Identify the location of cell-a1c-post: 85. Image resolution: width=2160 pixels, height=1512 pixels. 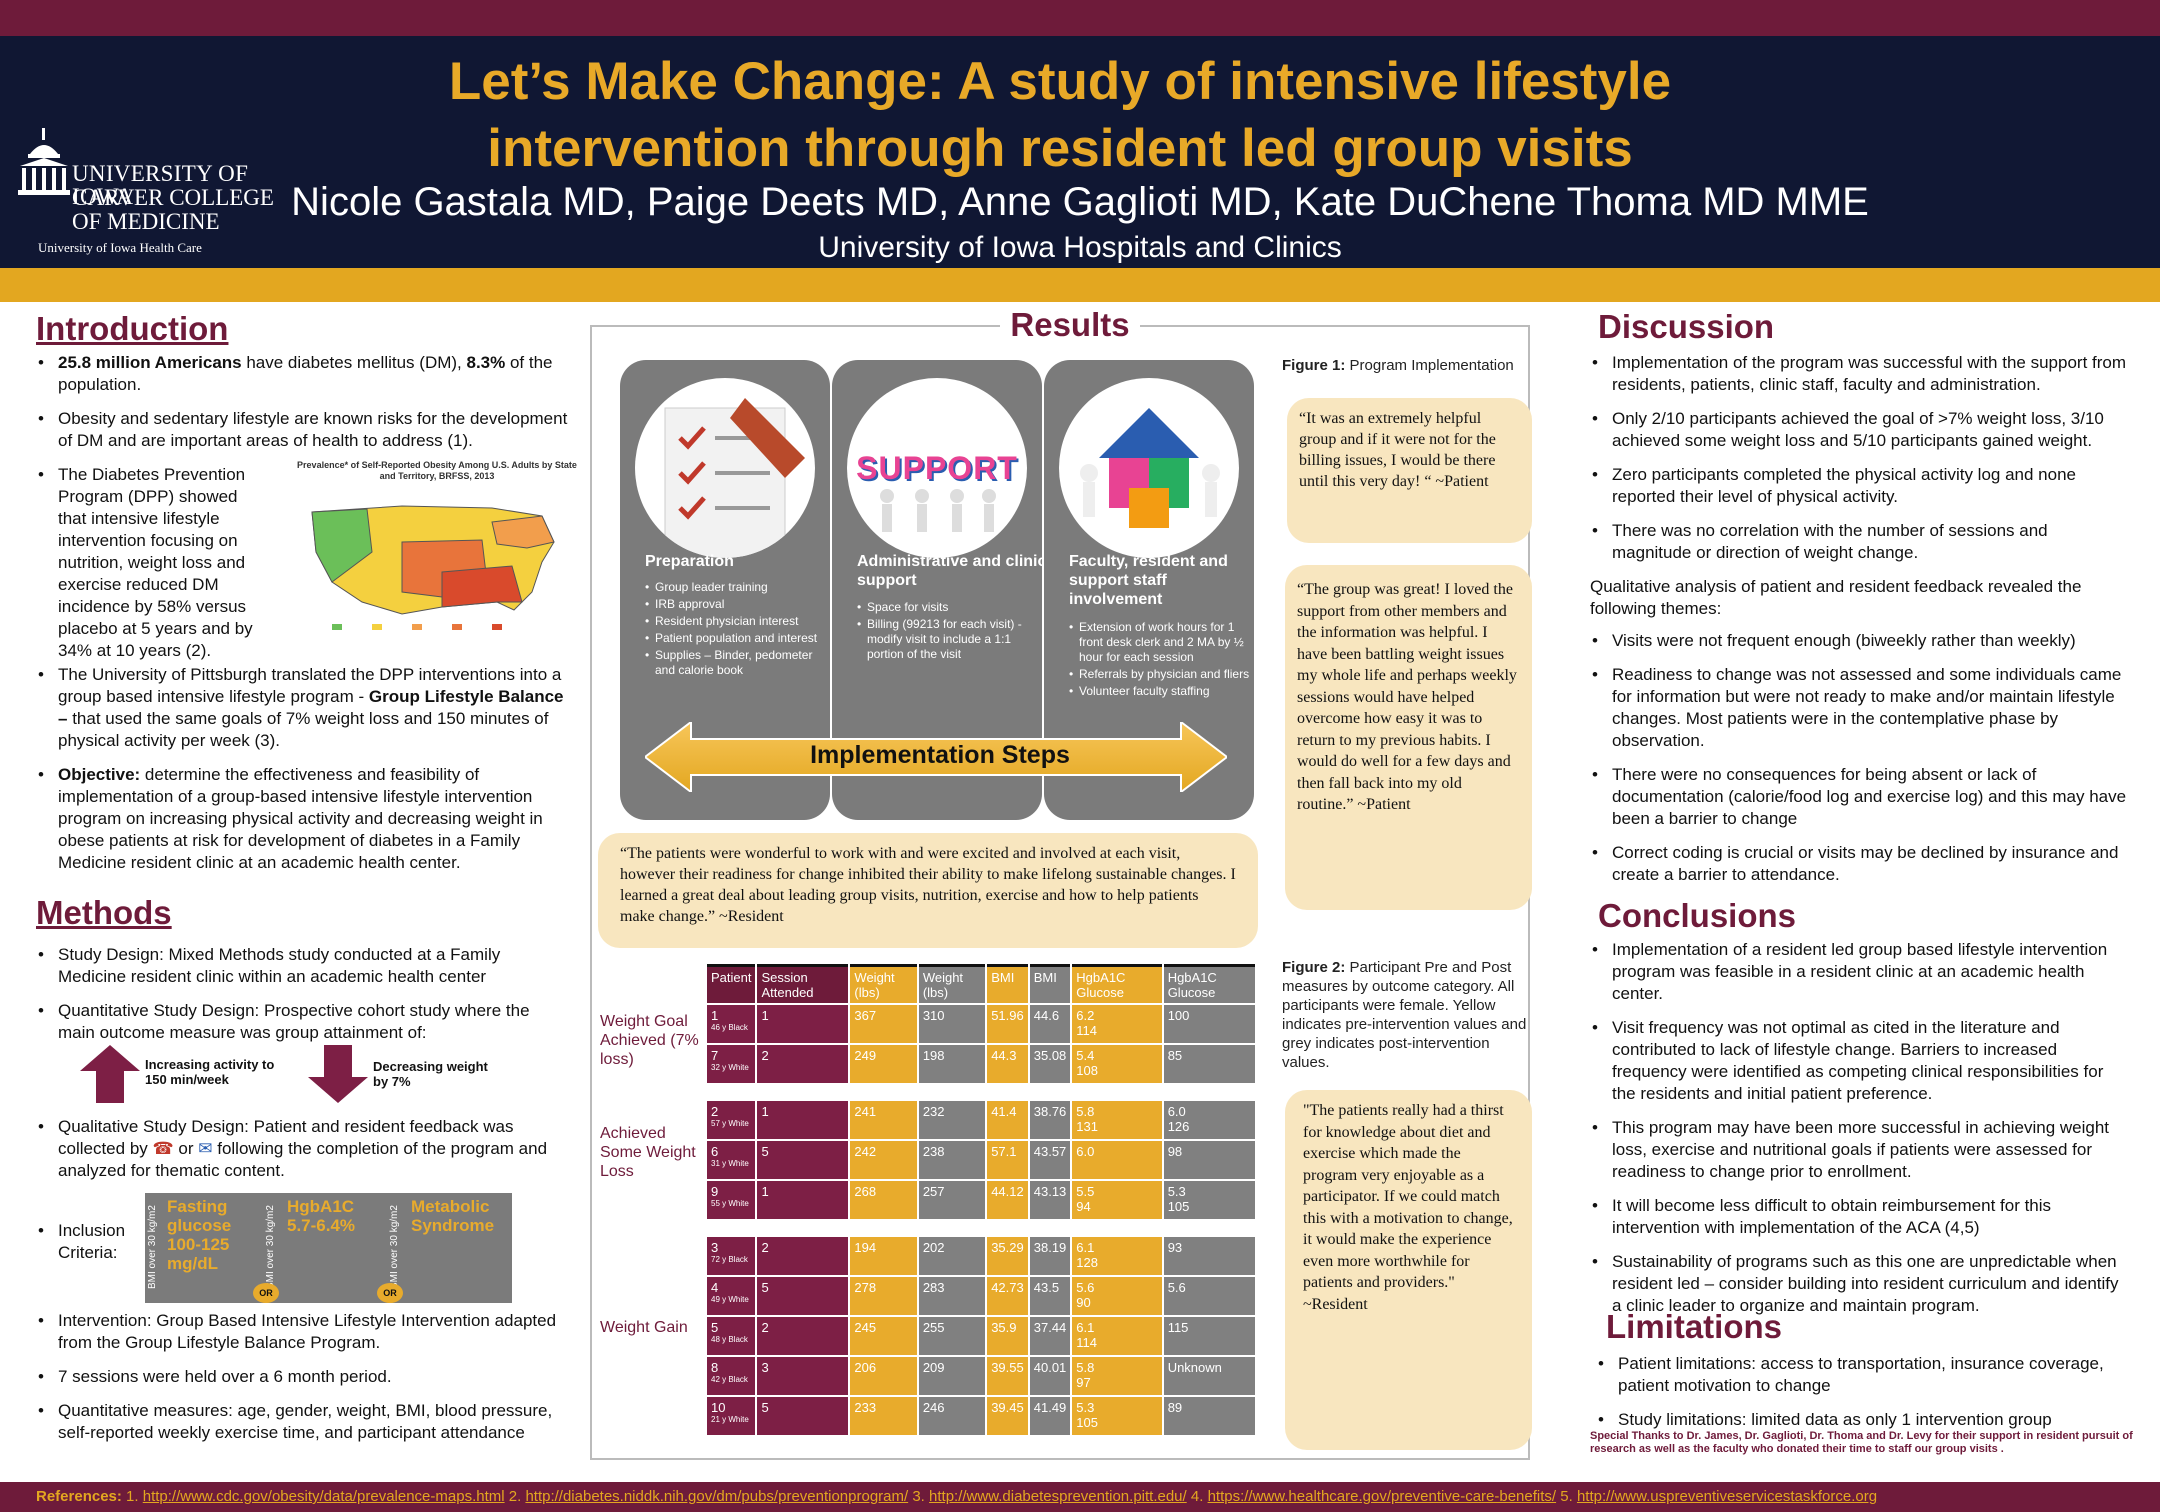
(1209, 1064).